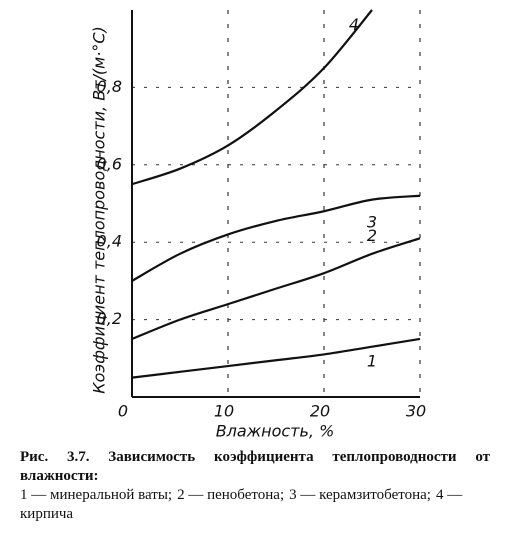 The height and width of the screenshot is (543, 506). Describe the element at coordinates (372, 221) in the screenshot. I see `series-label: 3` at that location.